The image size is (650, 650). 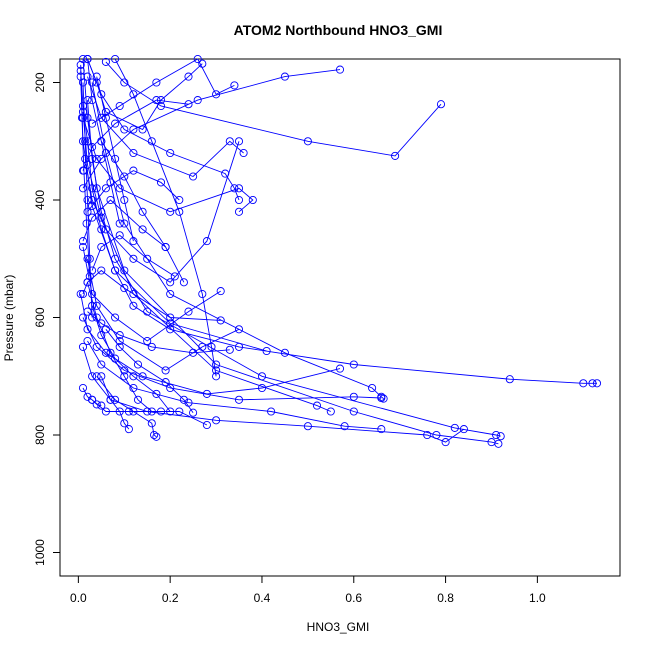 What do you see at coordinates (40, 200) in the screenshot?
I see `y-tick-label: 400` at bounding box center [40, 200].